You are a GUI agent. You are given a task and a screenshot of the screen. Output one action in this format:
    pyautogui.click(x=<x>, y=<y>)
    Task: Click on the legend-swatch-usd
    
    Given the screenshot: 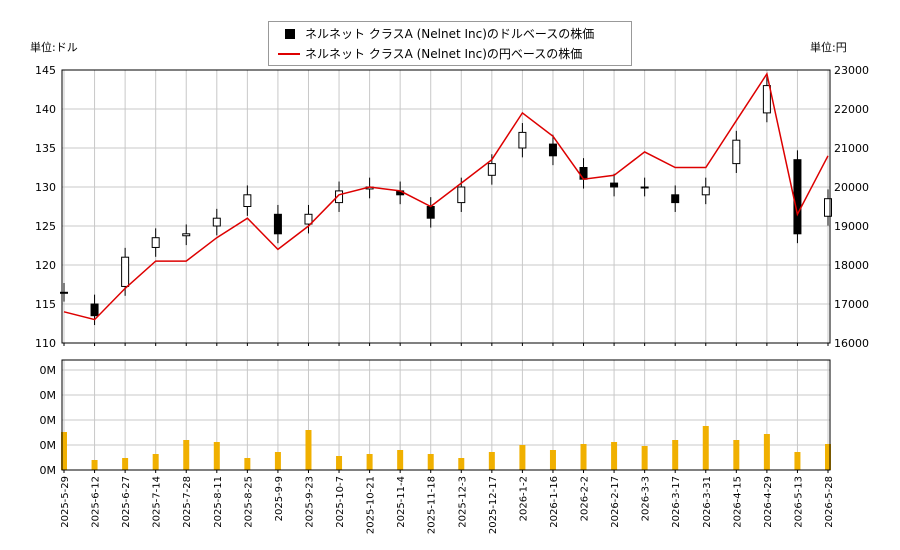 What is the action you would take?
    pyautogui.click(x=290, y=34)
    